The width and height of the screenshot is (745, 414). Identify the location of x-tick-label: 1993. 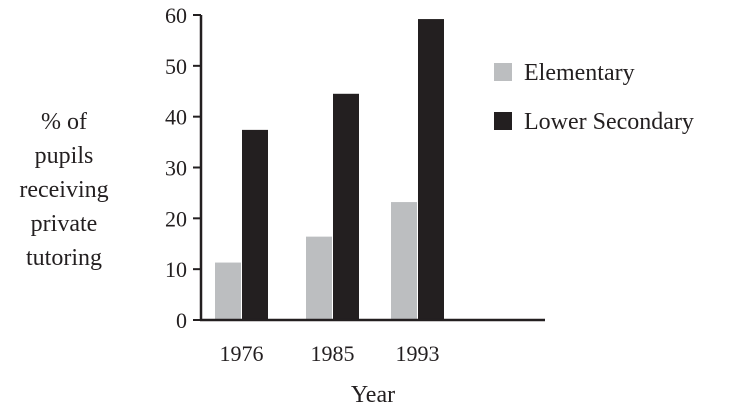
(418, 353).